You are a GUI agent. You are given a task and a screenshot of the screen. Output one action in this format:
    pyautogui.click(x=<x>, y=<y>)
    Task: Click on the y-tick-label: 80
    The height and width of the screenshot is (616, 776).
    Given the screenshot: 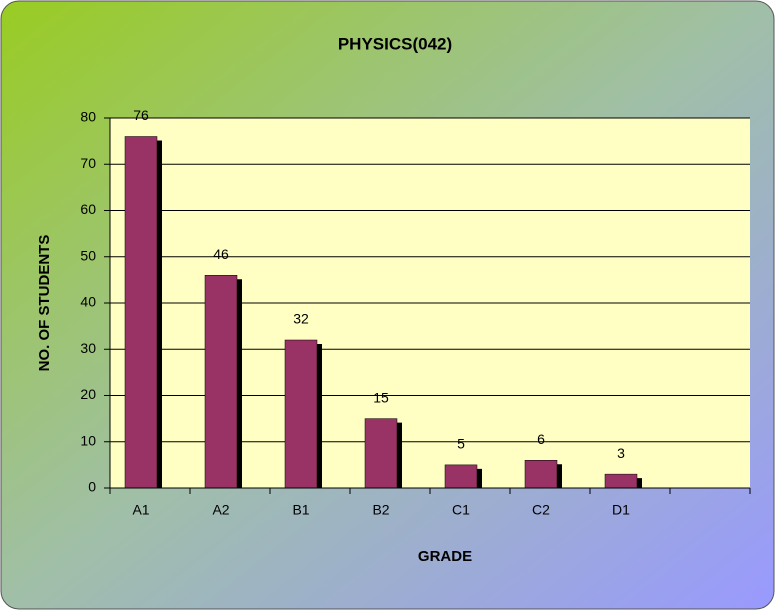 What is the action you would take?
    pyautogui.click(x=88, y=117)
    